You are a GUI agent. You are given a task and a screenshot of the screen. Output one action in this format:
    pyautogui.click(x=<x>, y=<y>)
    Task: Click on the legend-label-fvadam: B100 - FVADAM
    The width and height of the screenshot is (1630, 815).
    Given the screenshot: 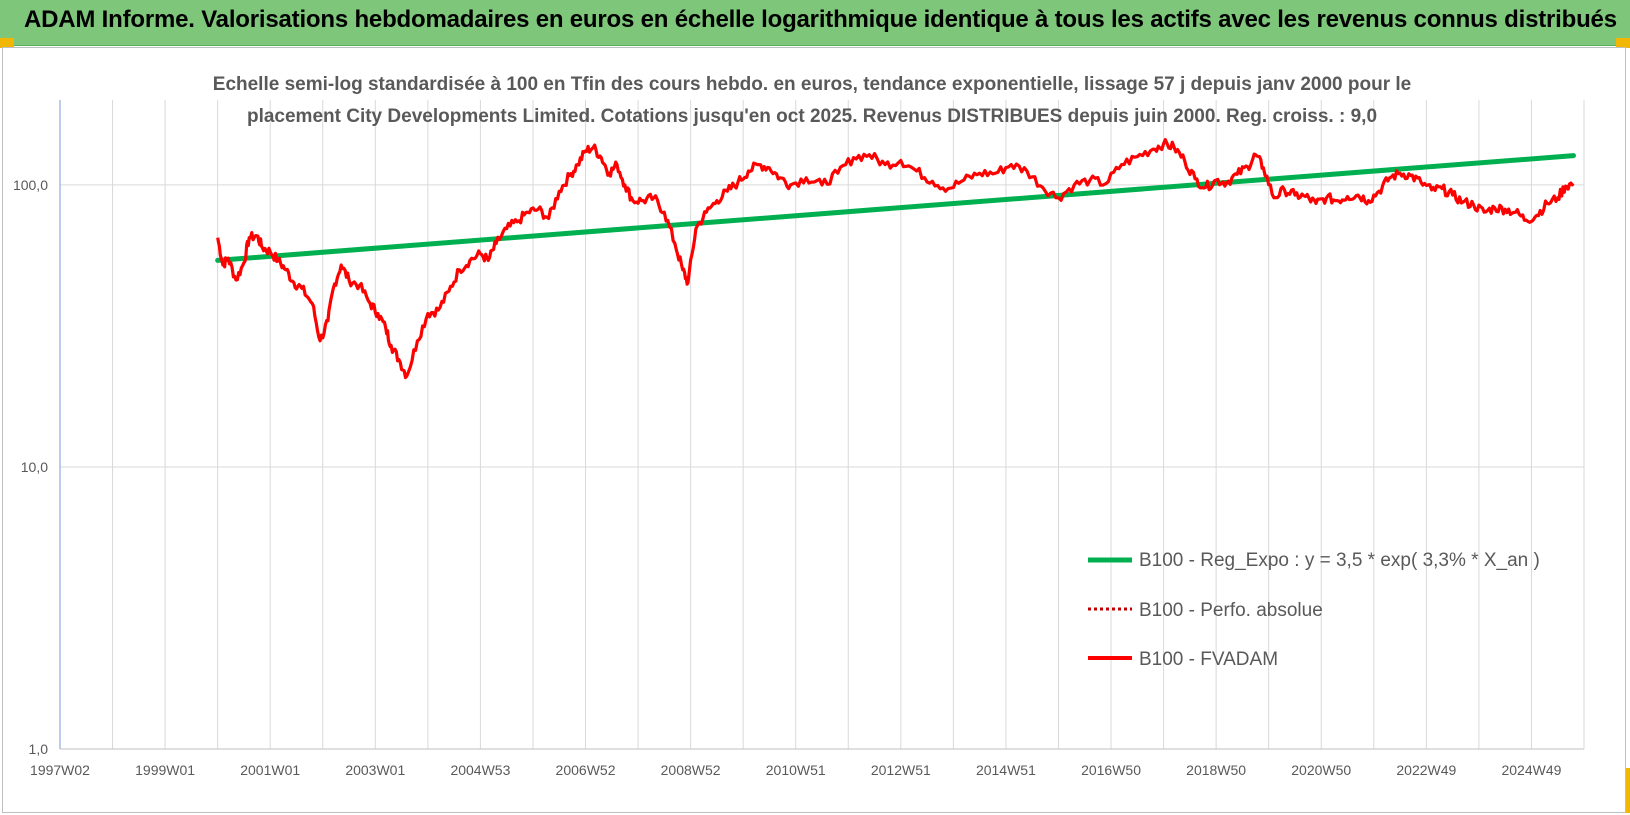 What is the action you would take?
    pyautogui.click(x=1208, y=659)
    